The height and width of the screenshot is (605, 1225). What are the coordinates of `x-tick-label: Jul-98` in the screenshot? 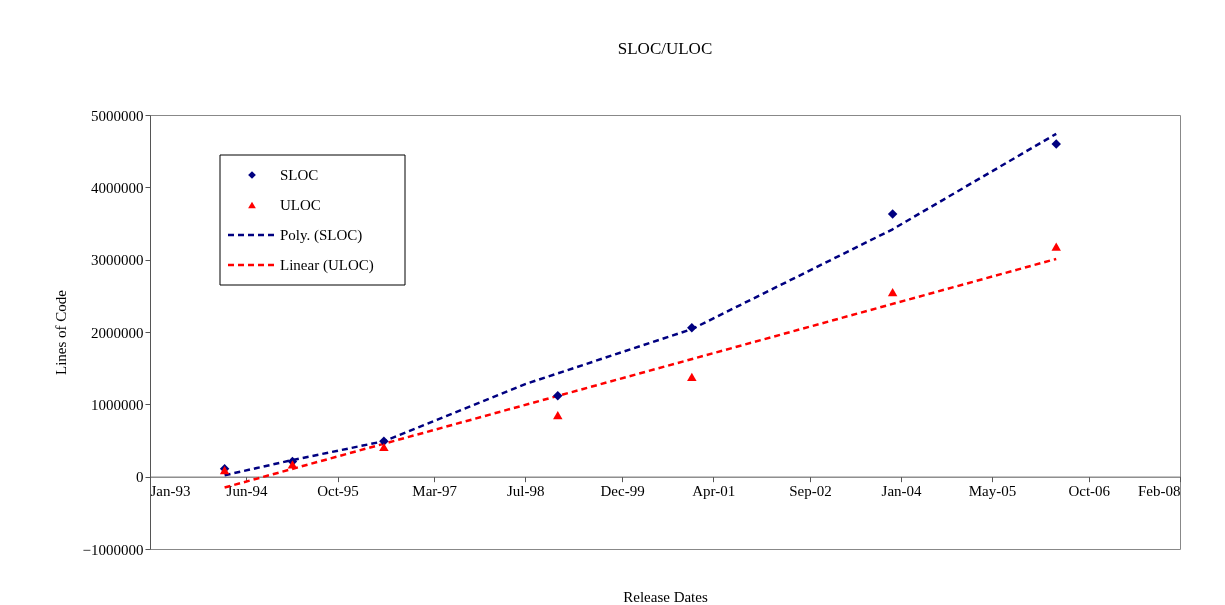 It's located at (525, 491).